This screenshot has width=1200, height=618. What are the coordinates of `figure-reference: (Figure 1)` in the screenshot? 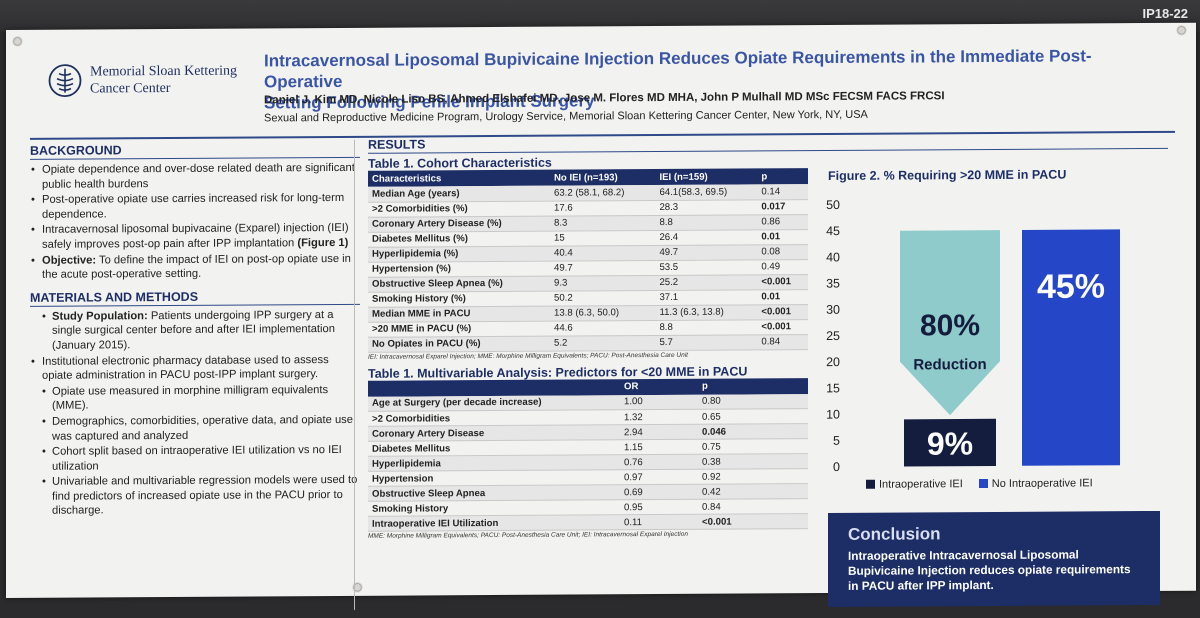 It's located at (323, 243).